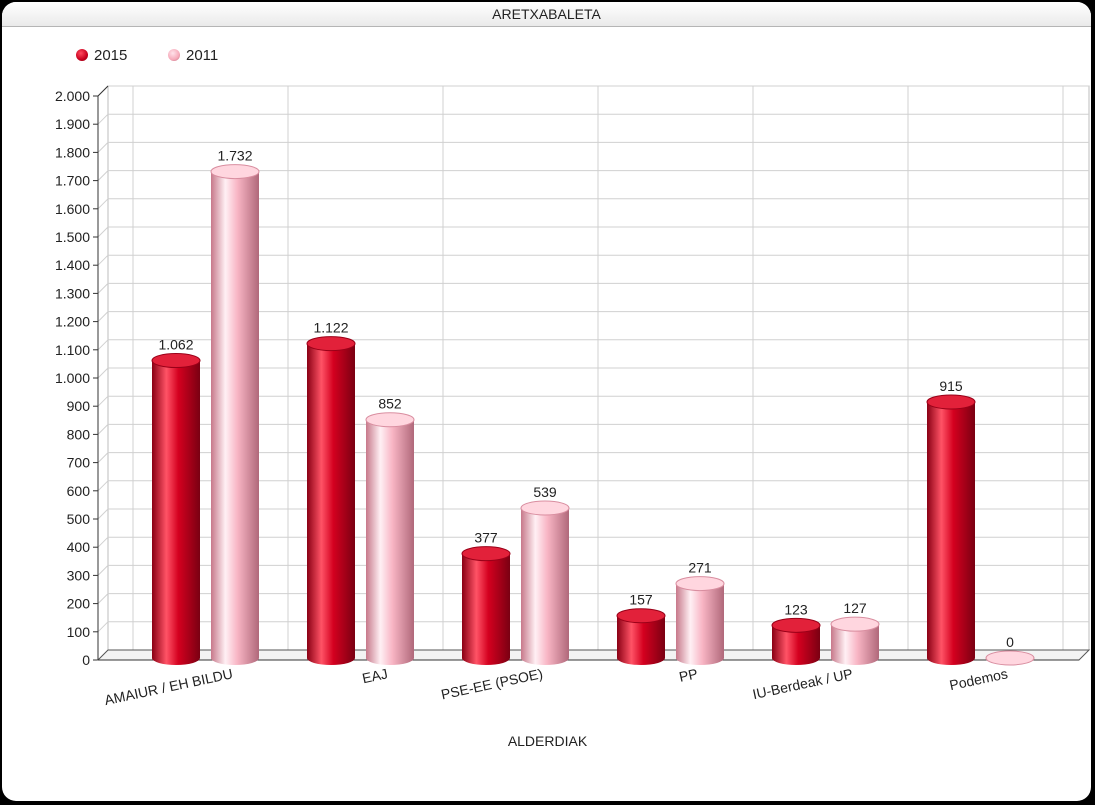 The height and width of the screenshot is (805, 1095). I want to click on legend-item-2015: 2015, so click(101, 55).